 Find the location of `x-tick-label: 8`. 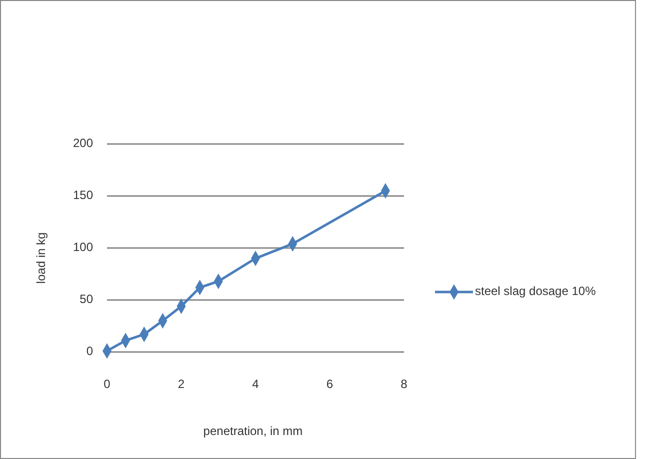

x-tick-label: 8 is located at coordinates (404, 384).